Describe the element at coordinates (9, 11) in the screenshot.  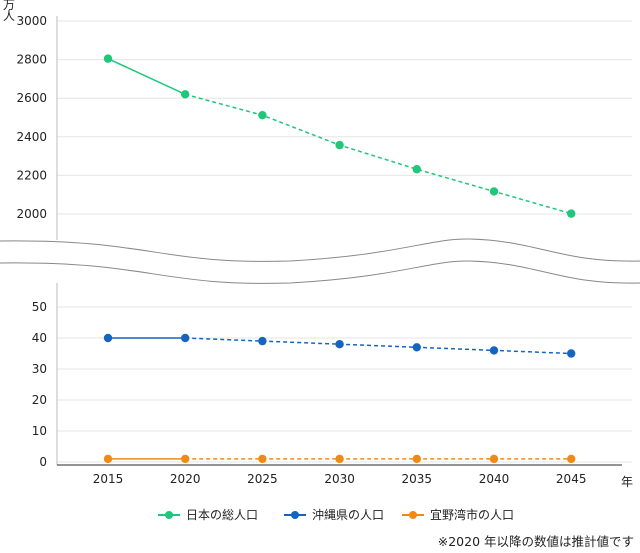
I see `y-axis-unit: 万人` at that location.